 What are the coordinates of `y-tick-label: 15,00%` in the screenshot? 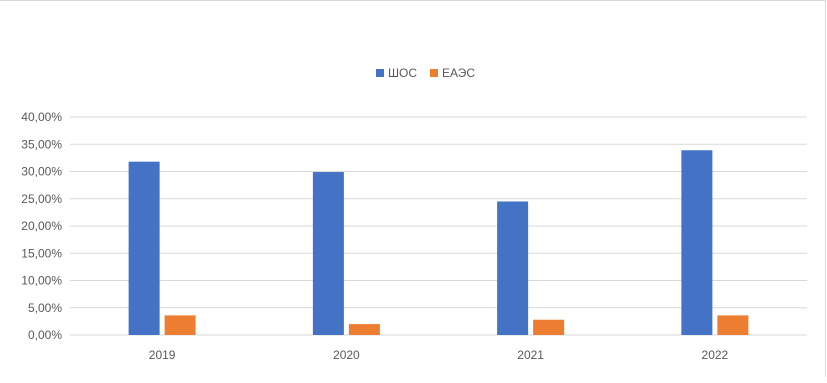 It's located at (41, 253).